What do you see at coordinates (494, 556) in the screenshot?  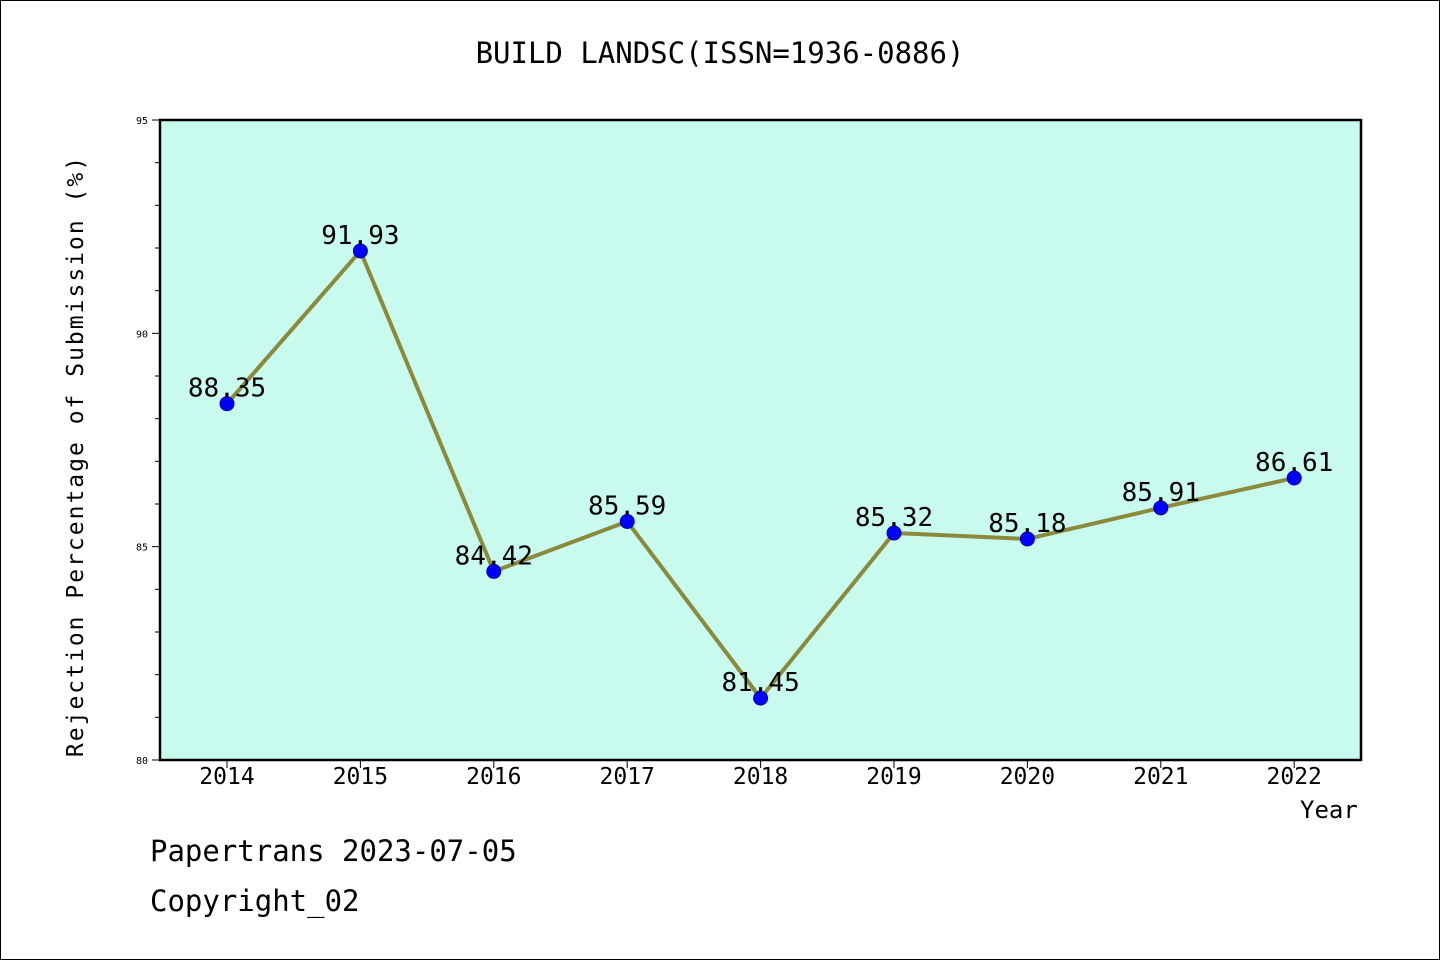 I see `data-label: 84.42` at bounding box center [494, 556].